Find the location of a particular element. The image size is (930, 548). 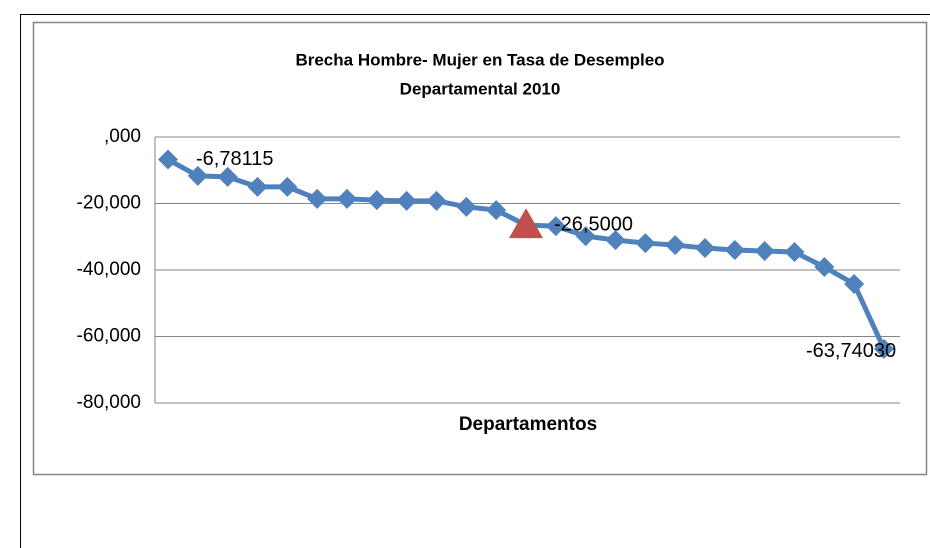

highlight-marker is located at coordinates (526, 223).